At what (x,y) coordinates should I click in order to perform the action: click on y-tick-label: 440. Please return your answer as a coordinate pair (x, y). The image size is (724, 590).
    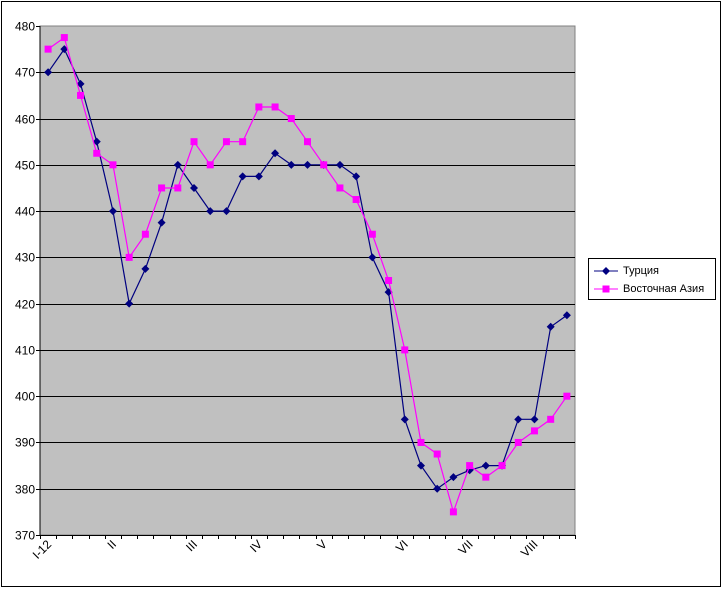
    Looking at the image, I should click on (25, 212).